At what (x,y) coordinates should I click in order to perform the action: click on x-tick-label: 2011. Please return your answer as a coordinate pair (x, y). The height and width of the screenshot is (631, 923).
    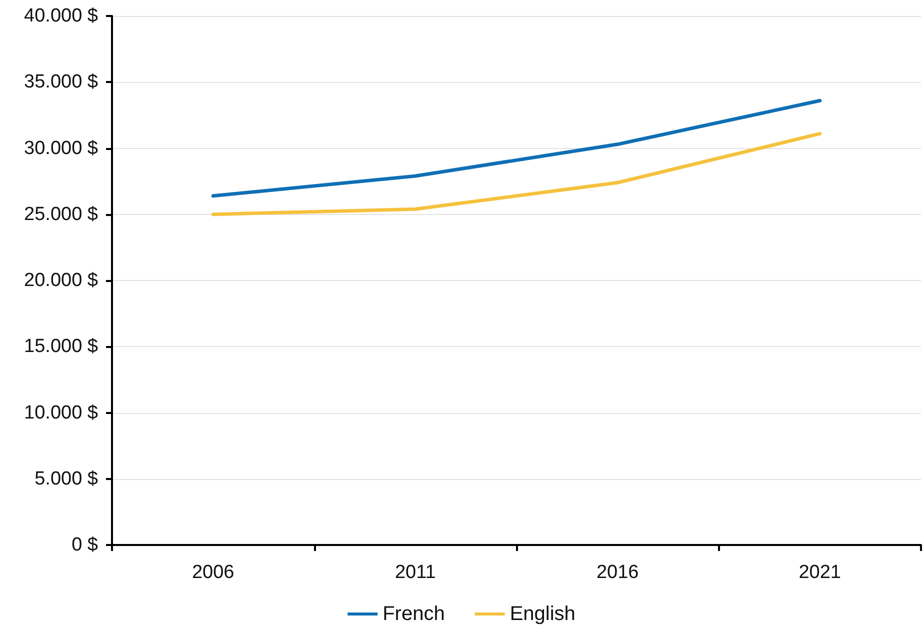
    Looking at the image, I should click on (415, 572).